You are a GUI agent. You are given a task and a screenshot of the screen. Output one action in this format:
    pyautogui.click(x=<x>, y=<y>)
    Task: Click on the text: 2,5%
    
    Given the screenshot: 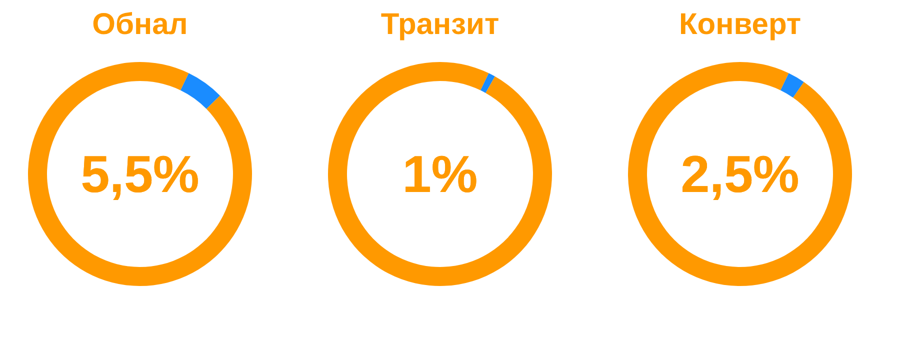 What is the action you would take?
    pyautogui.click(x=740, y=175)
    